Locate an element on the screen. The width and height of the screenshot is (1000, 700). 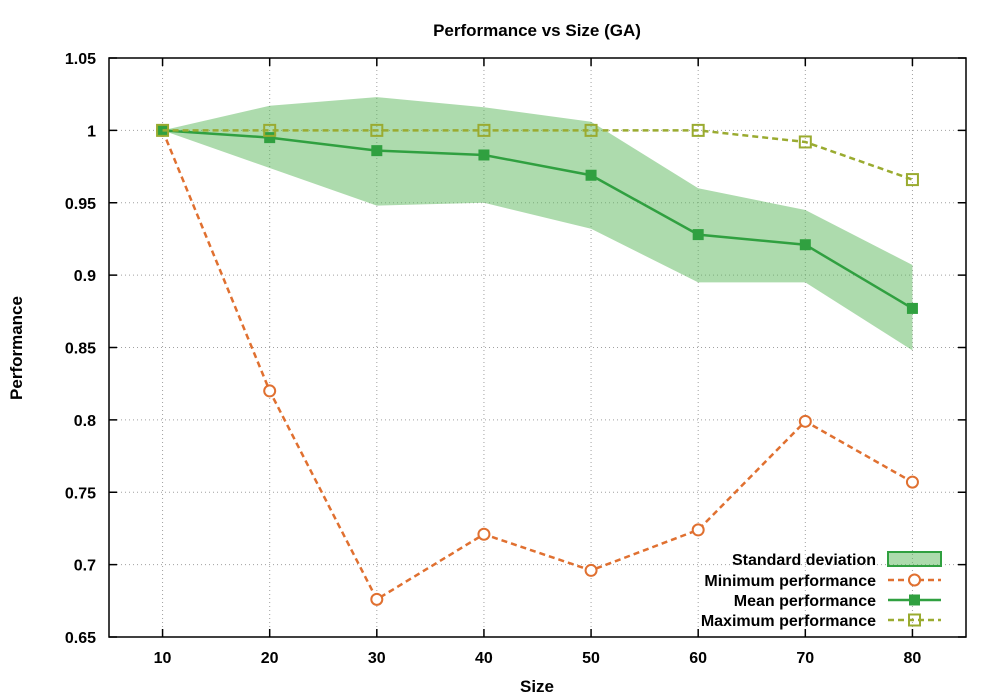
y-tick-label: 0.7 is located at coordinates (85, 566).